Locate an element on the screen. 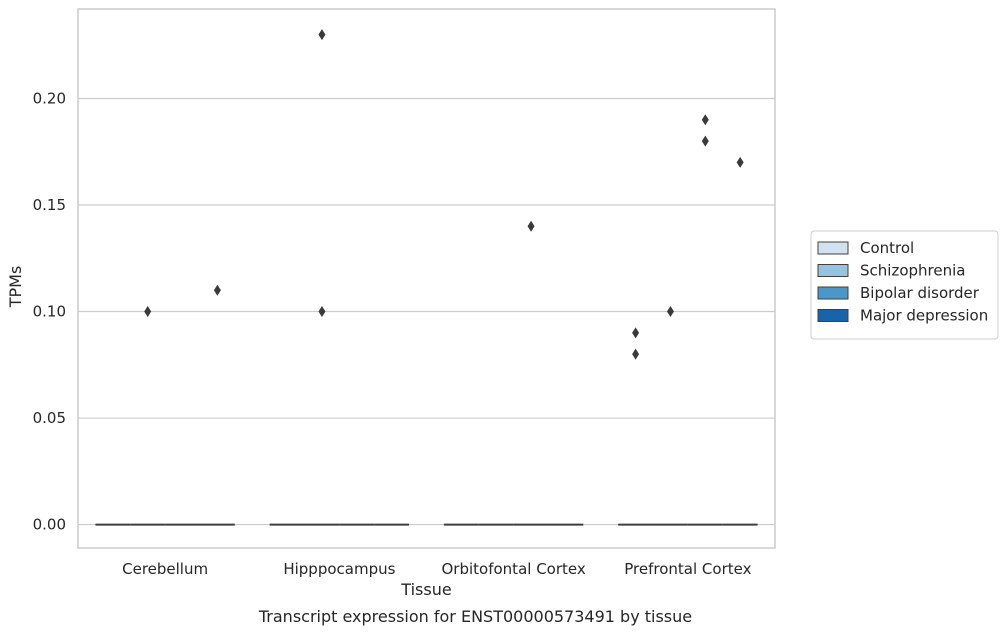  y-tick-label: 0.10 is located at coordinates (49, 312).